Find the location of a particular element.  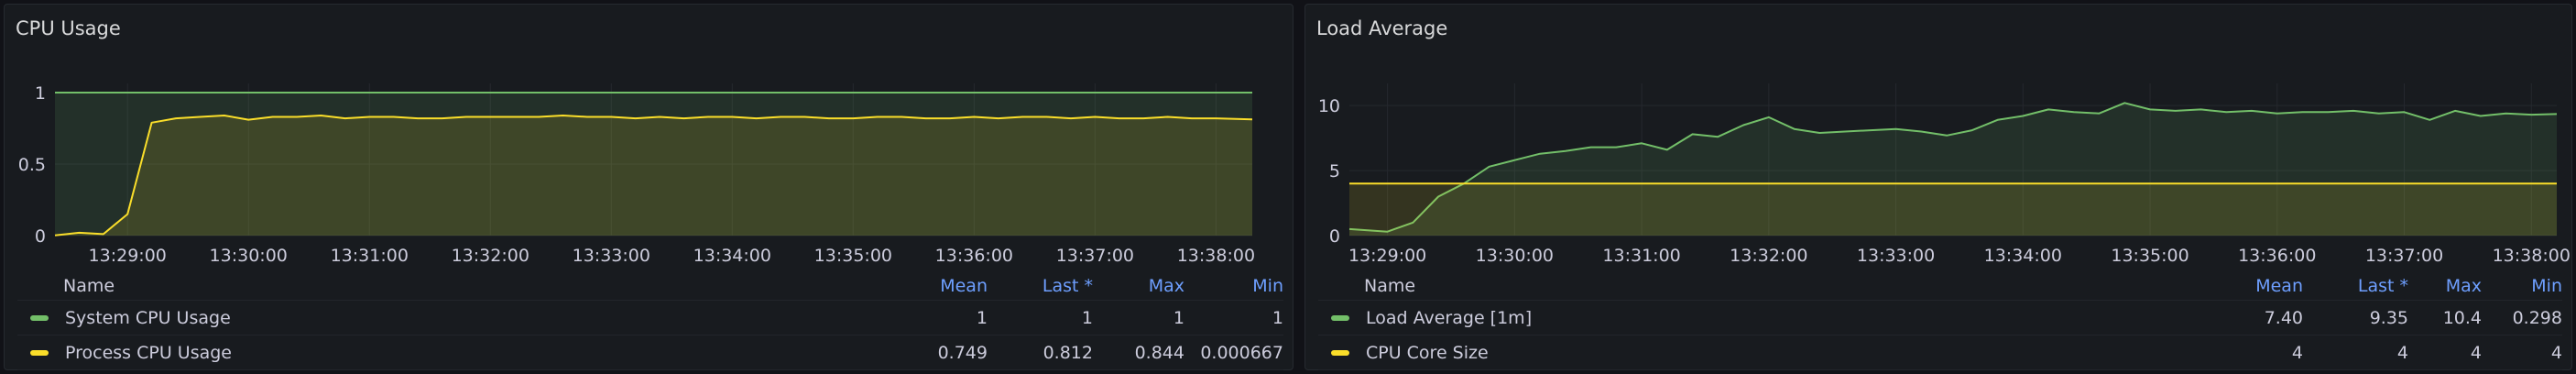

legend-min-value: 0.298 is located at coordinates (2537, 317).